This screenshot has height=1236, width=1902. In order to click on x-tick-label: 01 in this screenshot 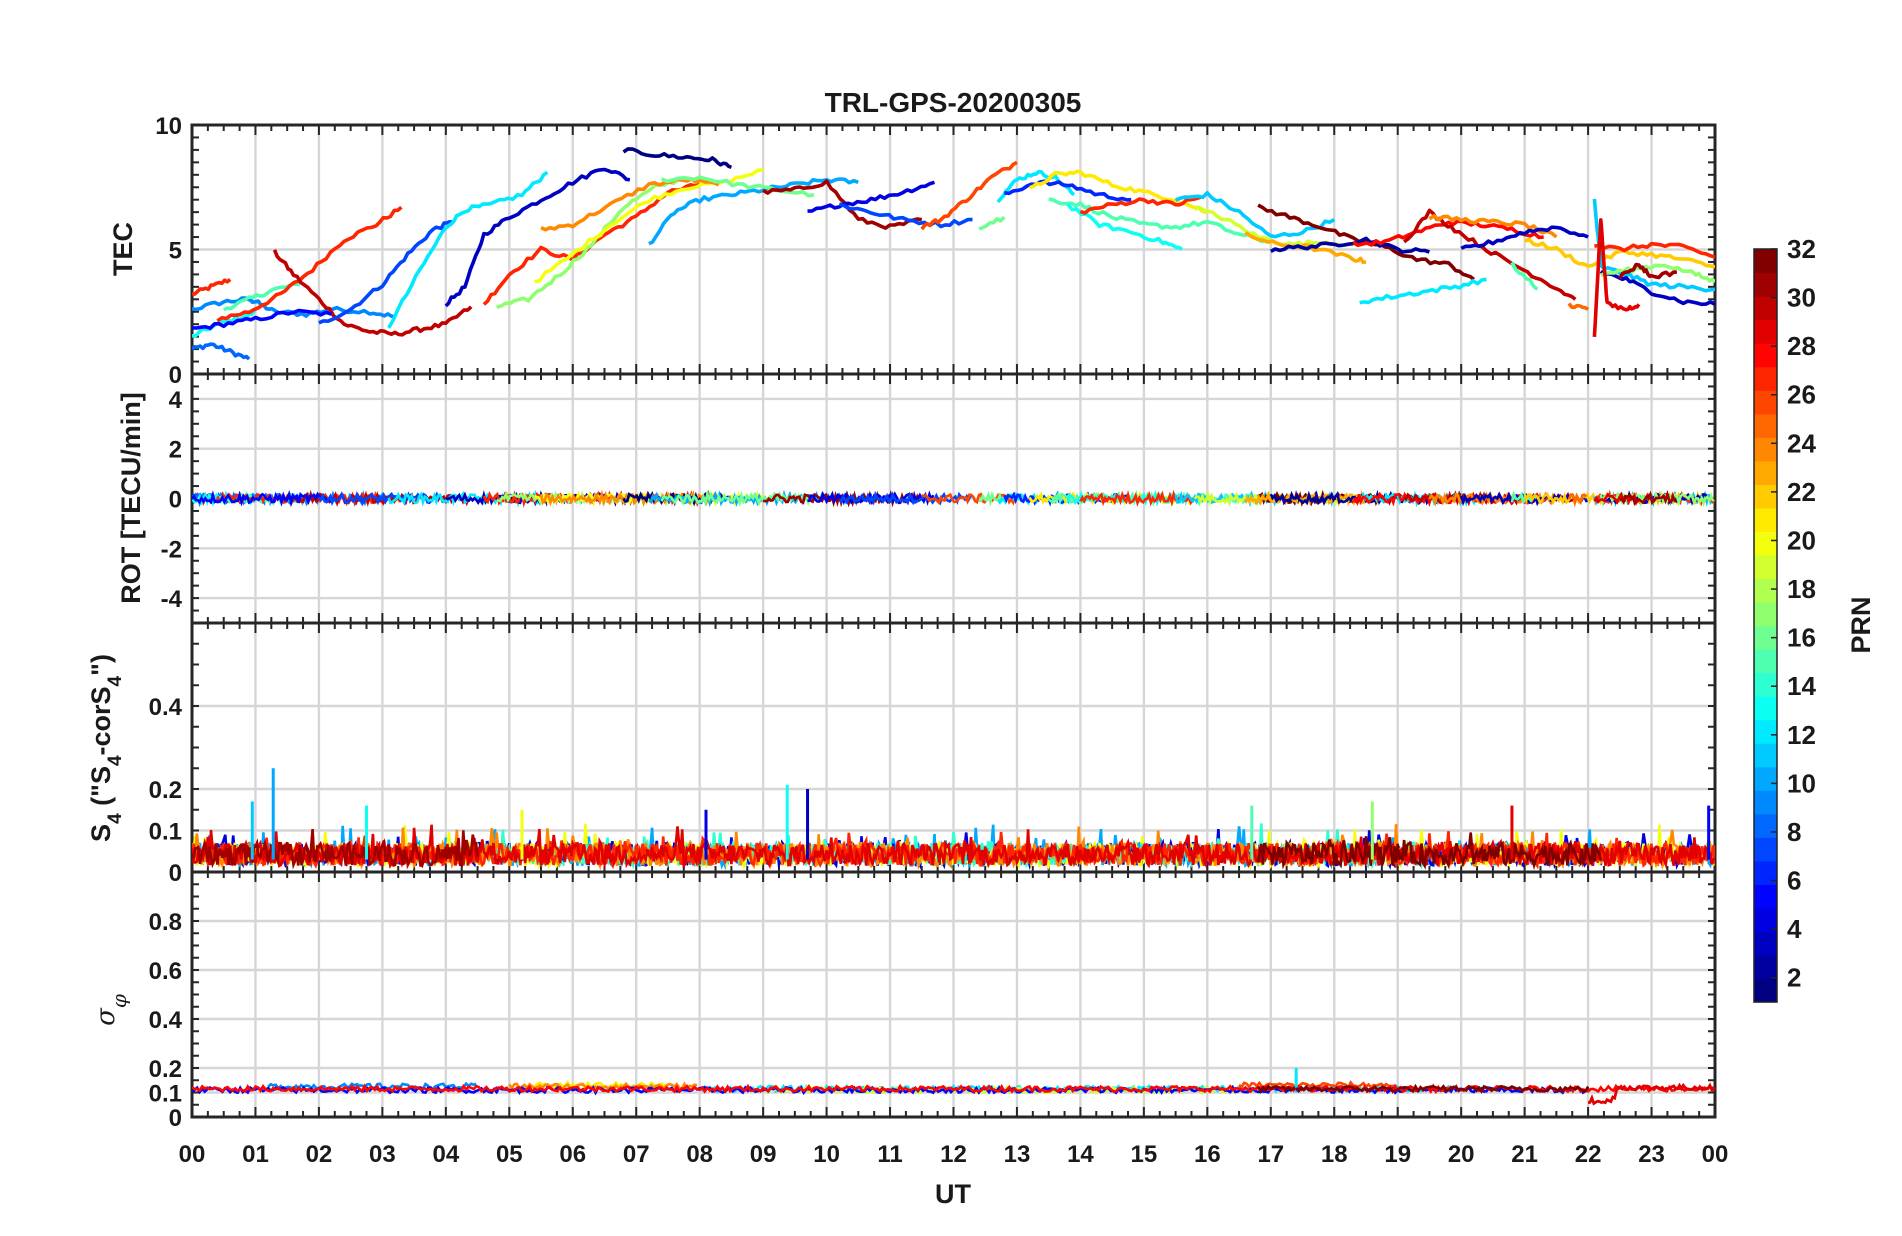, I will do `click(255, 1154)`.